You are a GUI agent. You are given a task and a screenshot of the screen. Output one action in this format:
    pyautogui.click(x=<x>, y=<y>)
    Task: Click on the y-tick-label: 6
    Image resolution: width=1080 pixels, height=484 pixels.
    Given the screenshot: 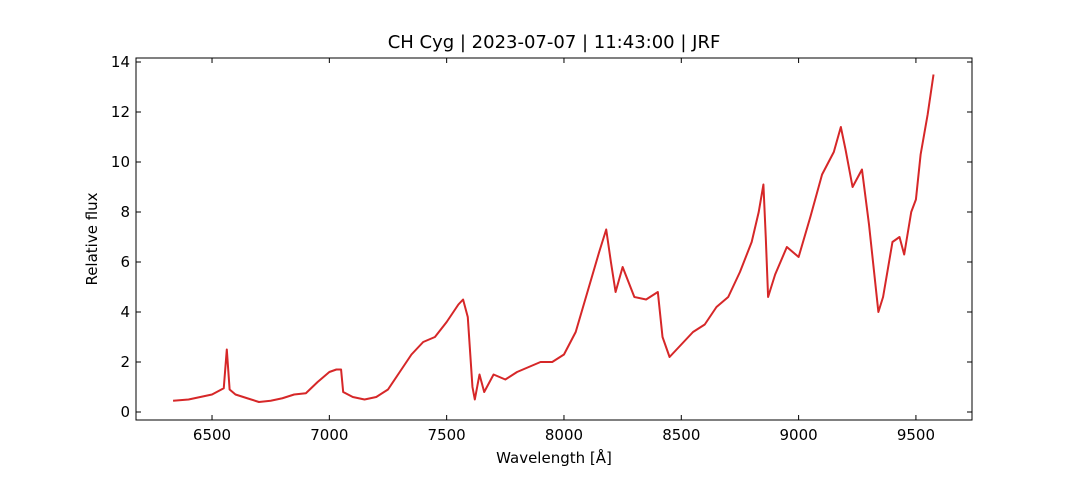 What is the action you would take?
    pyautogui.click(x=125, y=262)
    